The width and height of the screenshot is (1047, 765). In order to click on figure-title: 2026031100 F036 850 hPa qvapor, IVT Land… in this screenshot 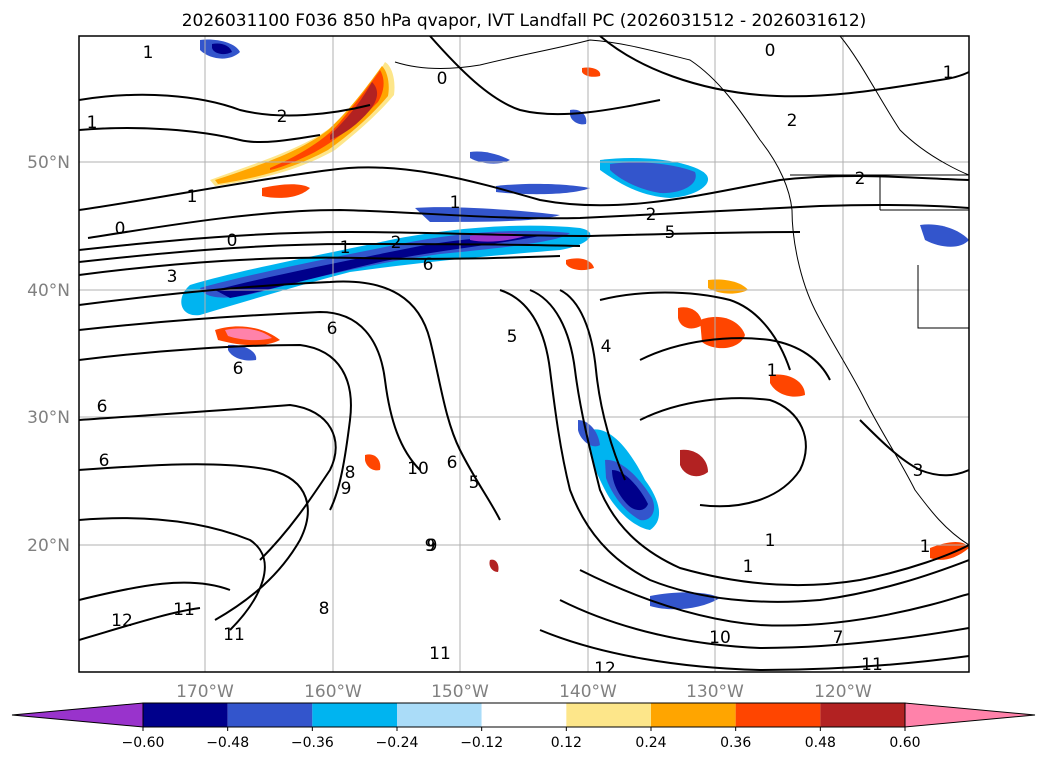, I will do `click(524, 21)`.